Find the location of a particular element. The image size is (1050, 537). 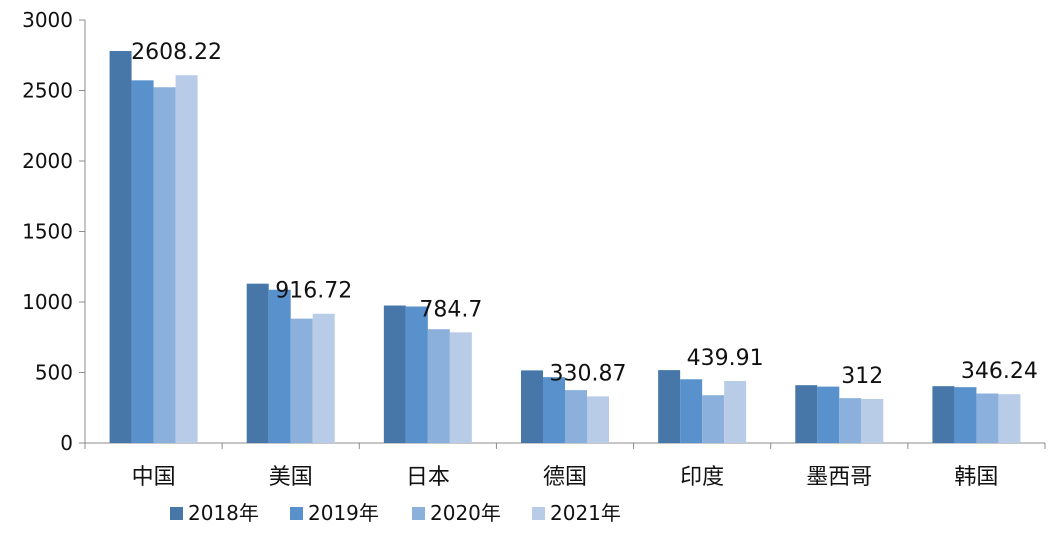

y-axis: 0 500 1000 1500 2000 2500 3000 is located at coordinates (54, 231).